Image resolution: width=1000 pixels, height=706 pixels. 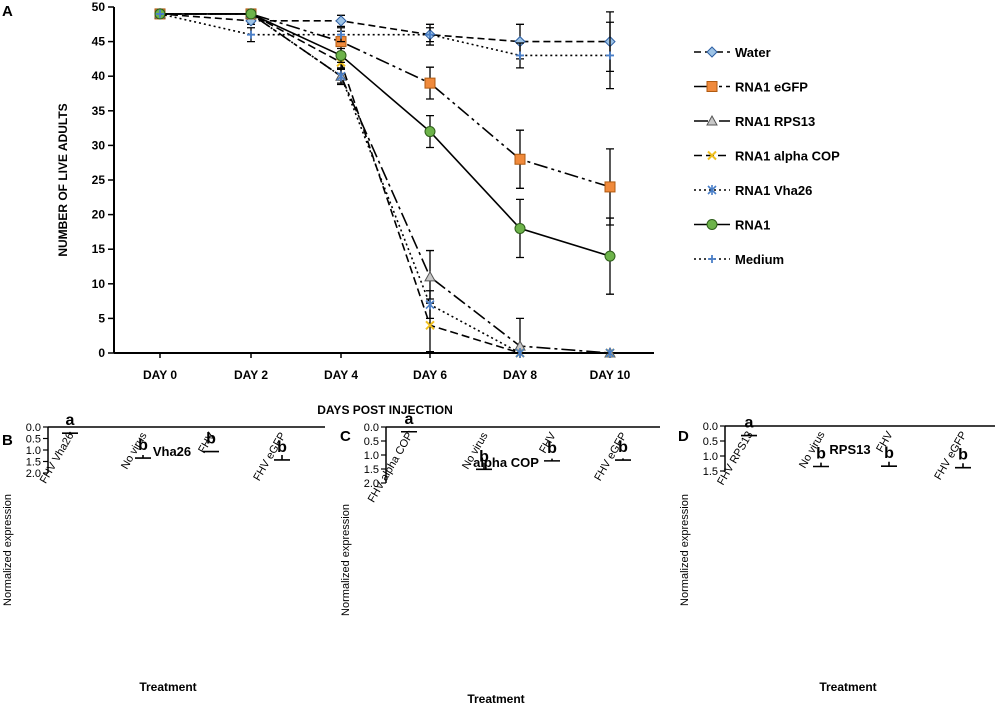 I want to click on panel-label-a: A, so click(x=7, y=11).